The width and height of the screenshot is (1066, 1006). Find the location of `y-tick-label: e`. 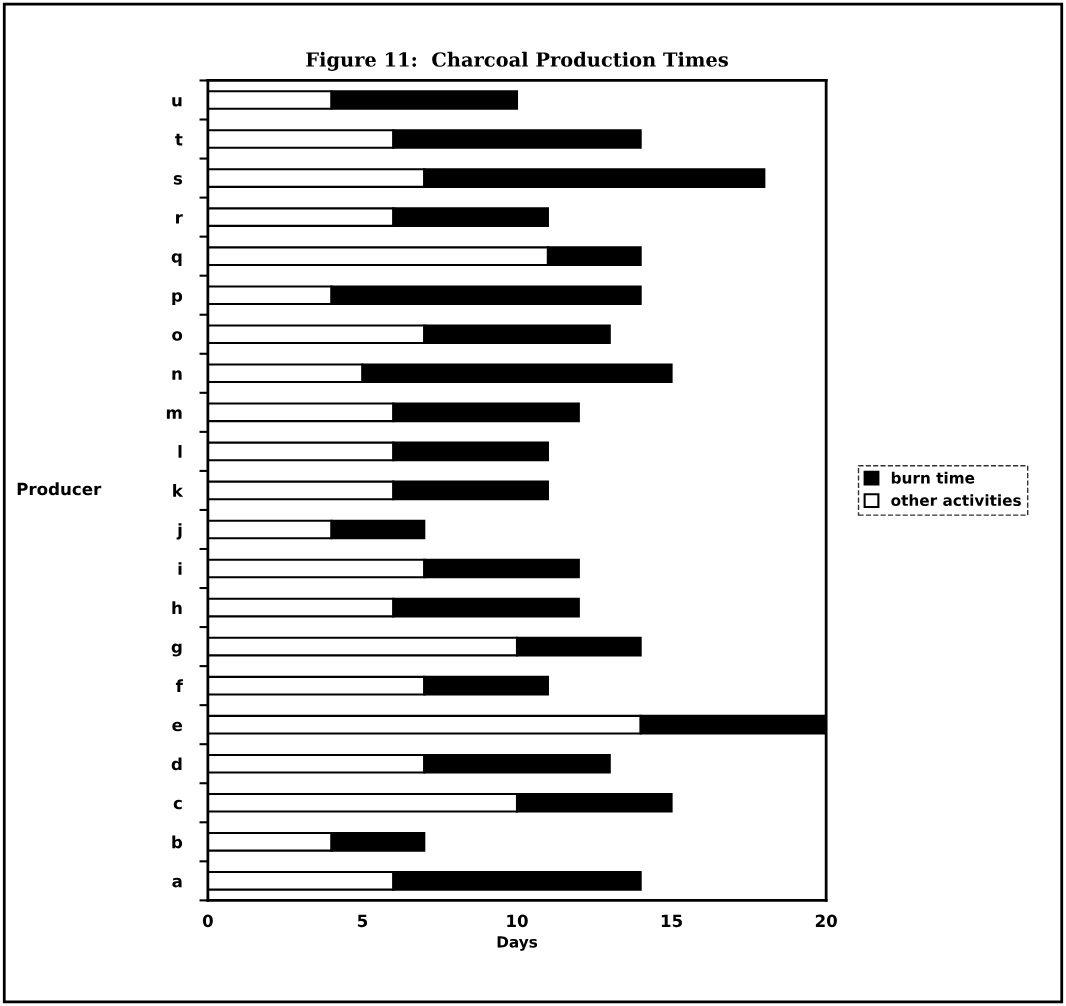

y-tick-label: e is located at coordinates (177, 726).